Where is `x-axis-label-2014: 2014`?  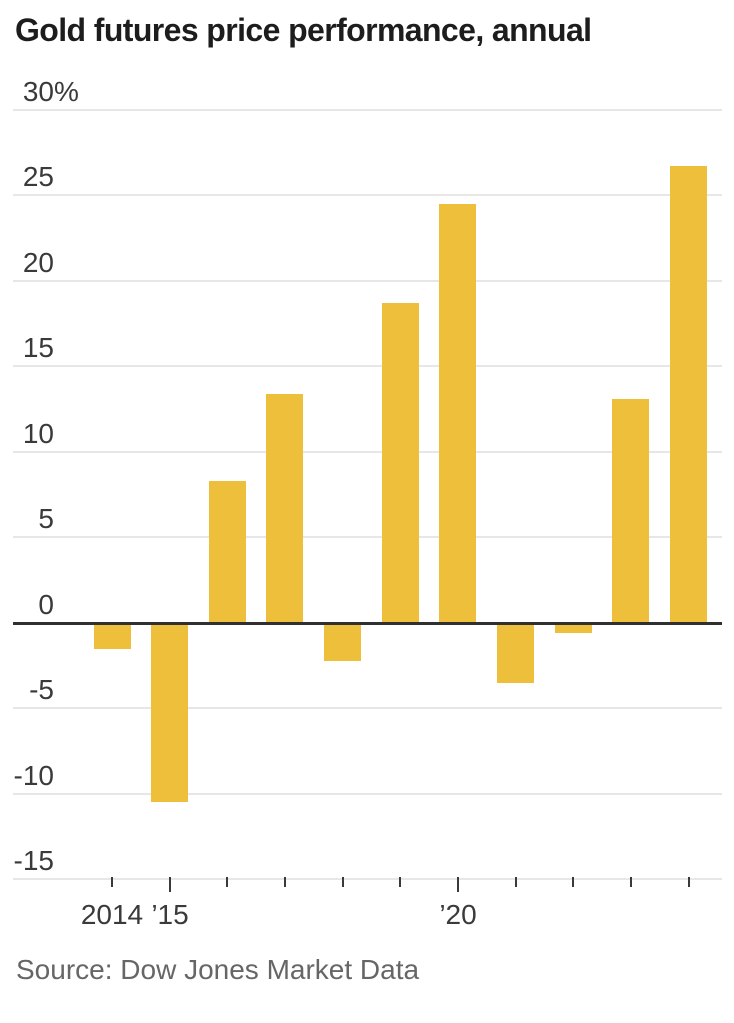 x-axis-label-2014: 2014 is located at coordinates (112, 914).